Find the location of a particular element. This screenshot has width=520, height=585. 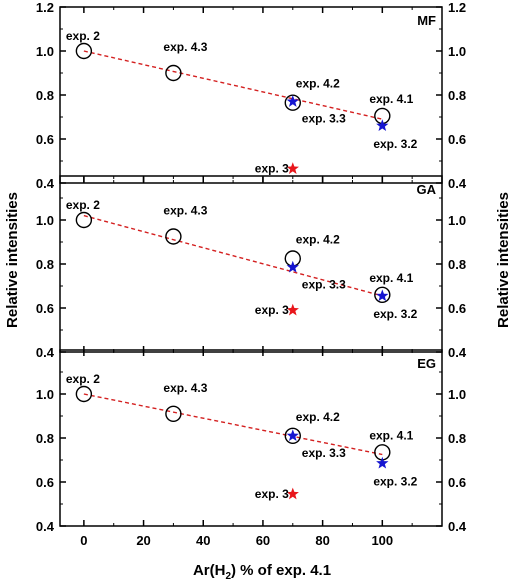

x-axis-title: Ar(H2) % of exp. 4.1 is located at coordinates (262, 572).